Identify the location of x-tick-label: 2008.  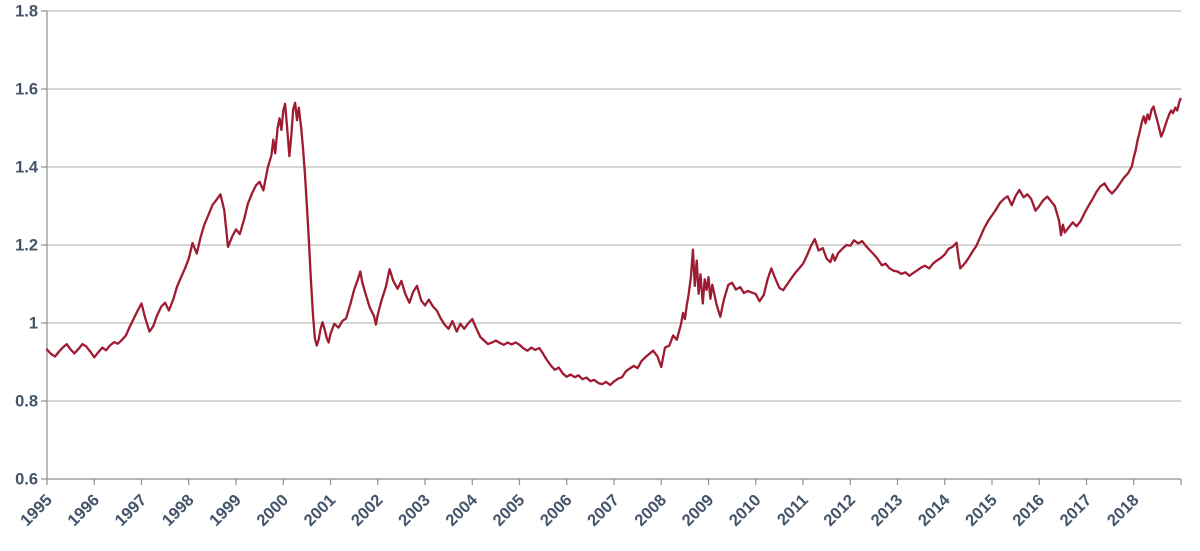
(650, 510).